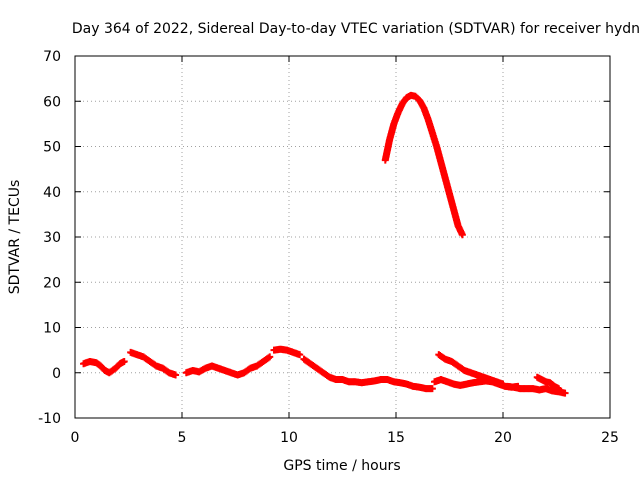 The width and height of the screenshot is (640, 480). Describe the element at coordinates (49, 419) in the screenshot. I see `y-tick-label: -10` at that location.